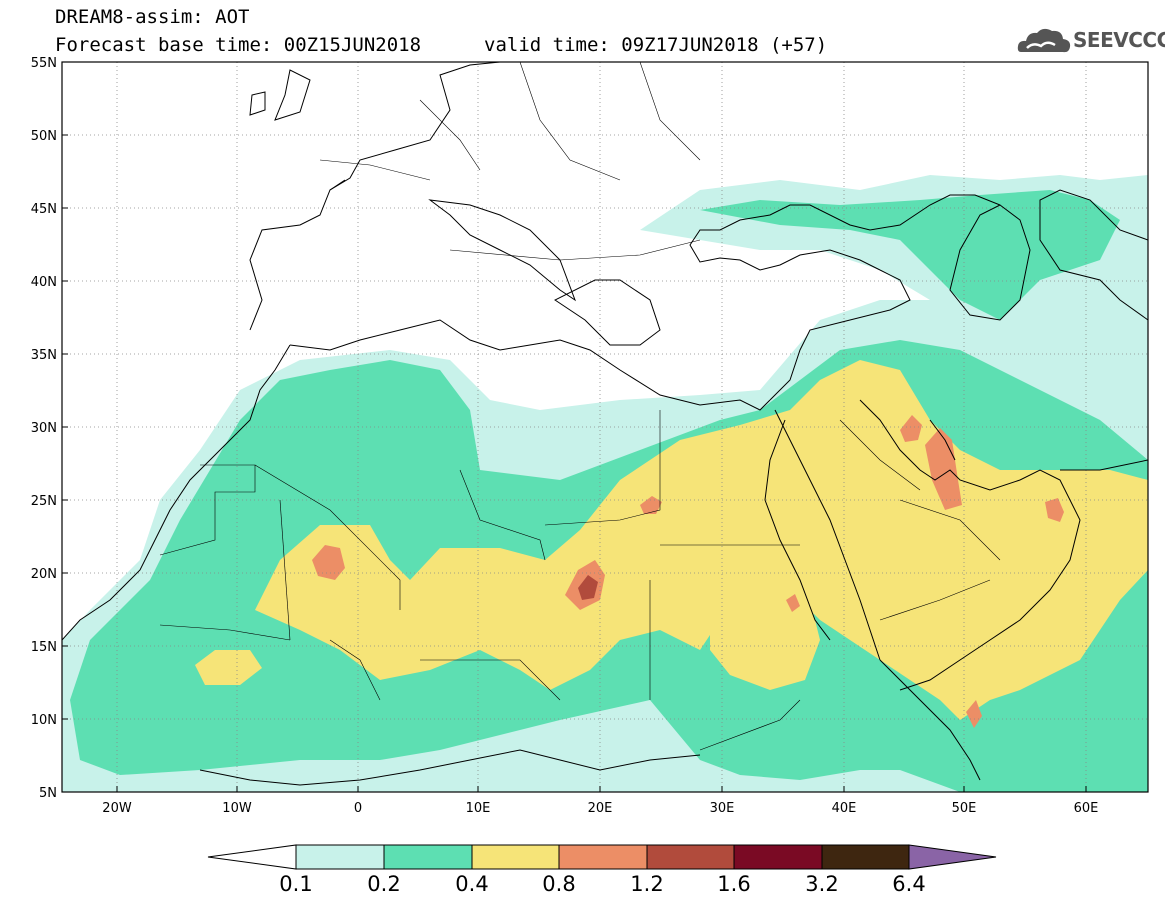 The width and height of the screenshot is (1165, 905). I want to click on lat-label: 10N, so click(44, 720).